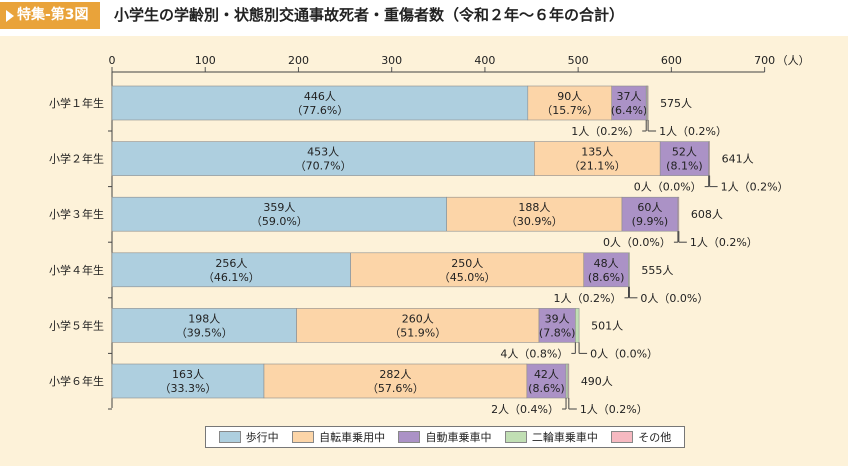 This screenshot has width=848, height=466. I want to click on bar-value-label: 250人, so click(467, 263).